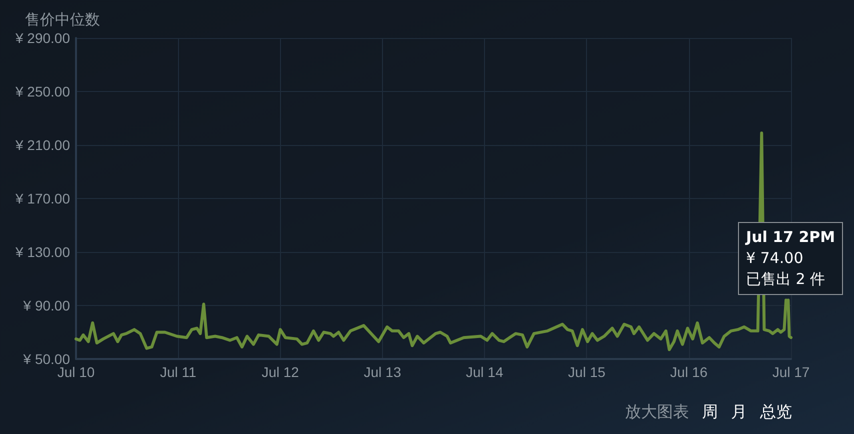 This screenshot has height=434, width=854. Describe the element at coordinates (62, 19) in the screenshot. I see `chart-title: 售价中位数` at that location.